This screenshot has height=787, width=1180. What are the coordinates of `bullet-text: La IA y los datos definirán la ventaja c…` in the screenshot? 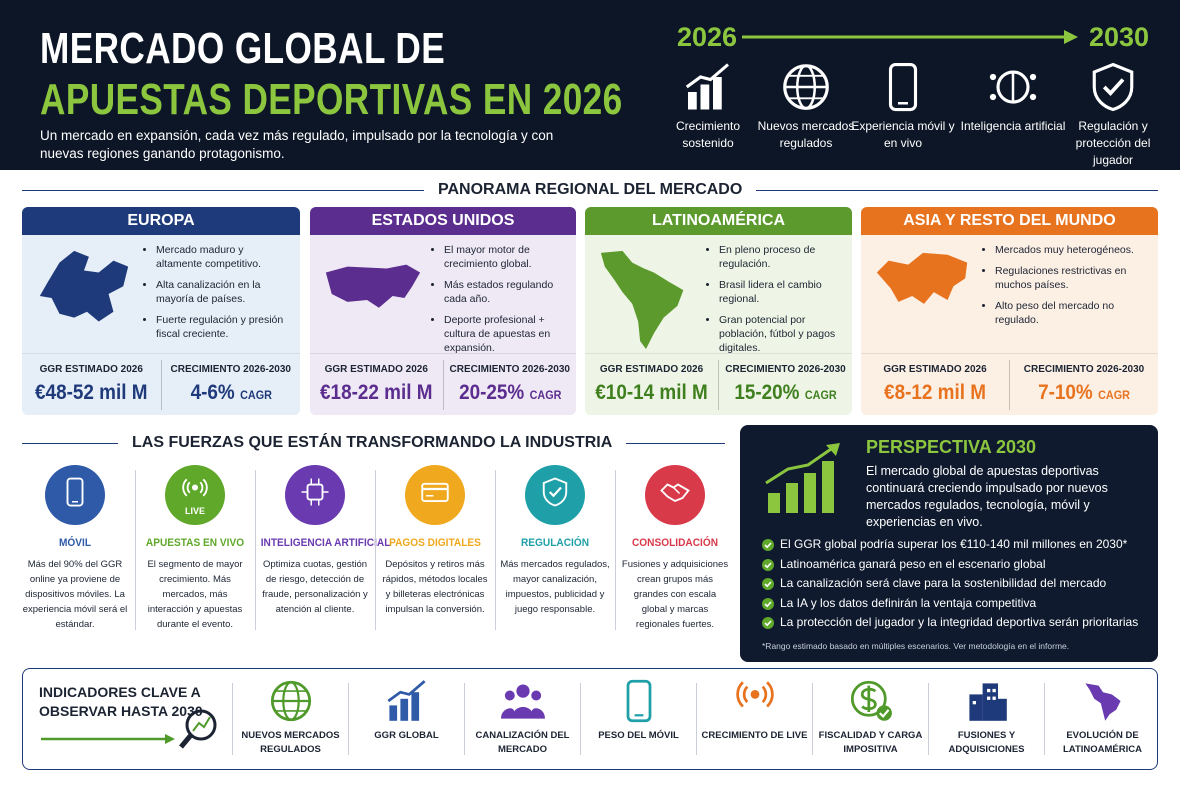 It's located at (908, 602).